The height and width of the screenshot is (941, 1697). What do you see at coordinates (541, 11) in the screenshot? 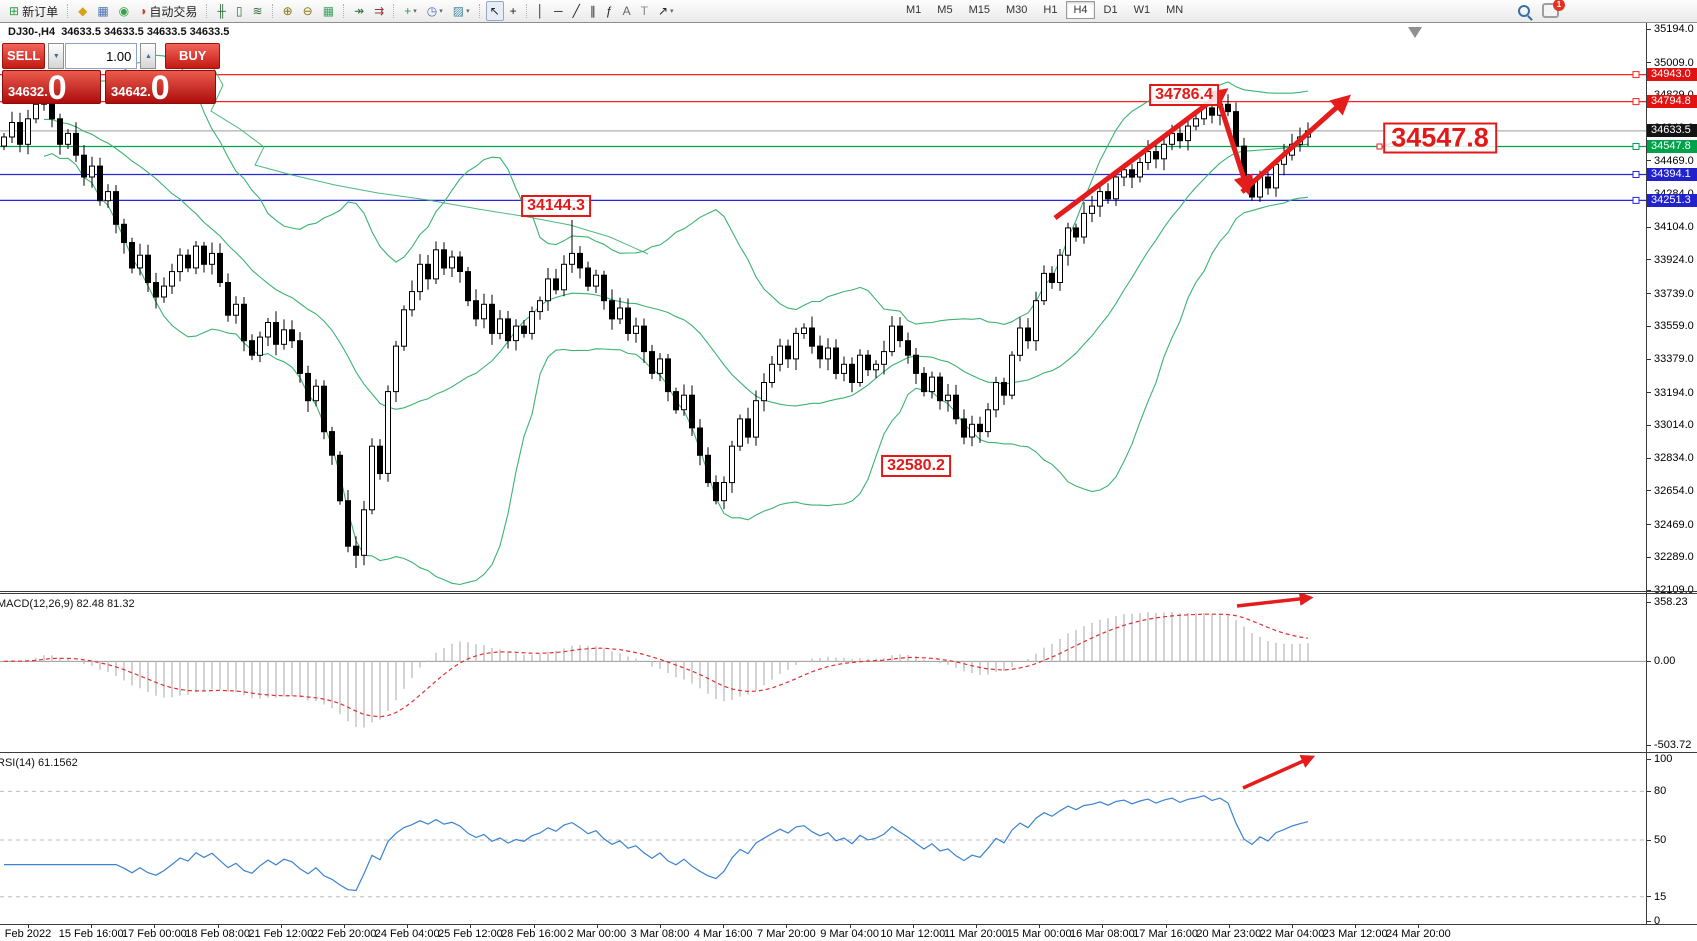
I see `vertical-line-tool: │` at bounding box center [541, 11].